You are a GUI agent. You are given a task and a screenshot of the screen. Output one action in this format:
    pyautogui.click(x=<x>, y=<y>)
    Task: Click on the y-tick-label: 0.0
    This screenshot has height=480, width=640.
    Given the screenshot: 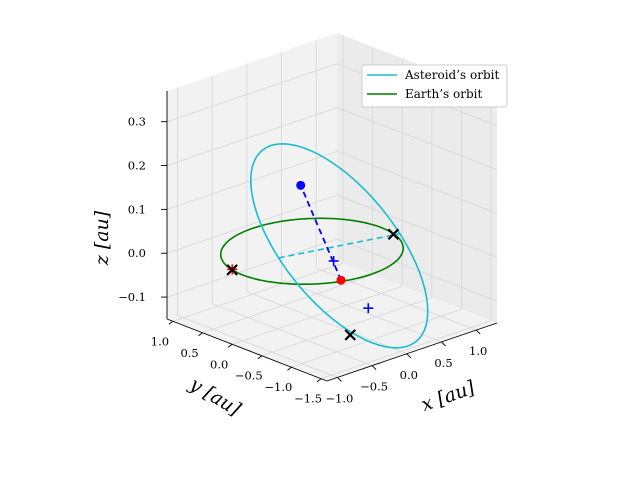 What is the action you would take?
    pyautogui.click(x=219, y=364)
    